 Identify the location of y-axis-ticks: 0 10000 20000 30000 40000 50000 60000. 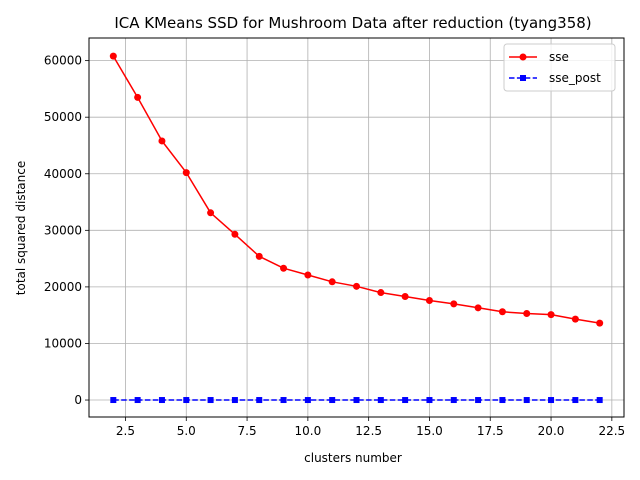
(66, 230).